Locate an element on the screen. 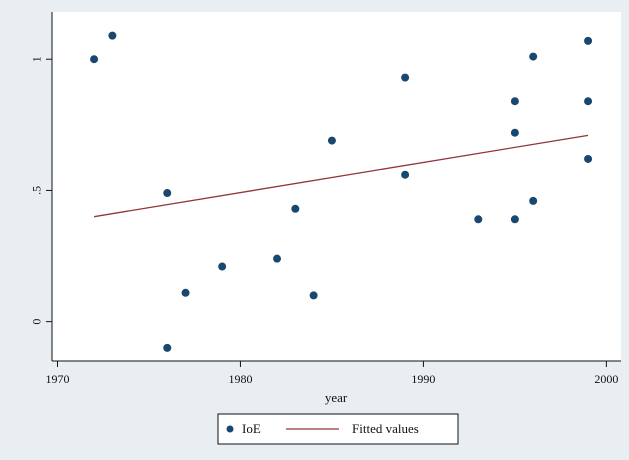 The height and width of the screenshot is (460, 629). x-tick-label: 1970 is located at coordinates (57, 379).